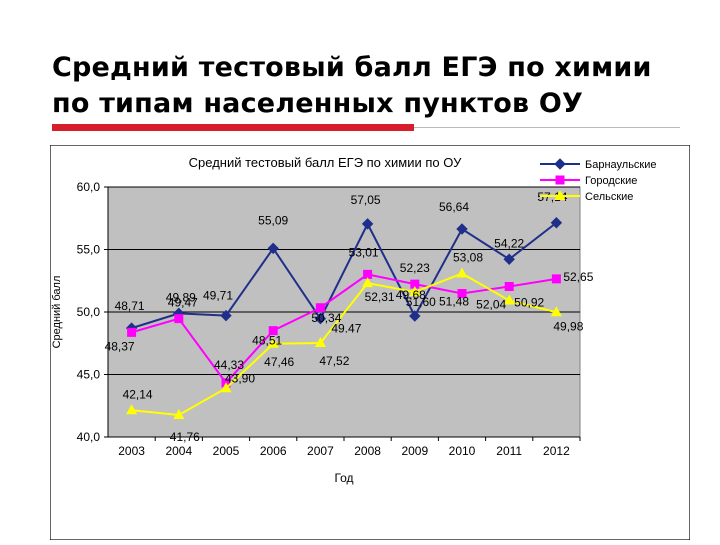  I want to click on data-label: 56,64, so click(454, 207).